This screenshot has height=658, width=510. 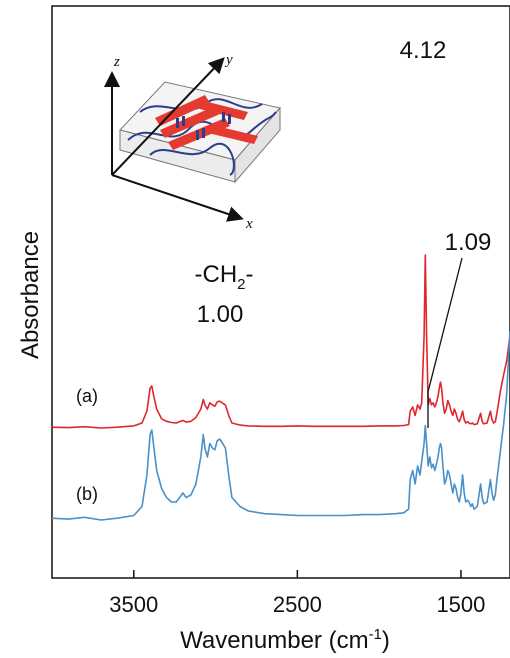 I want to click on y-axis-title: Absorbance, so click(x=30, y=295).